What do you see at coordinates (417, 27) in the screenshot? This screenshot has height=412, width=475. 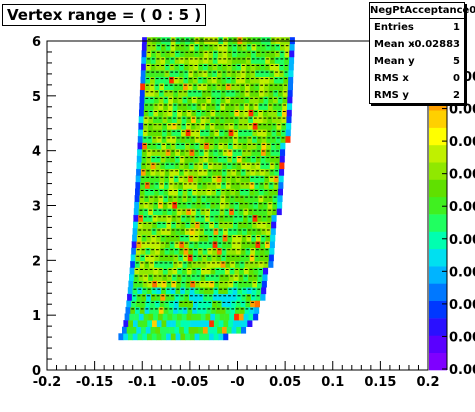 I see `stats-row: Entries 1` at bounding box center [417, 27].